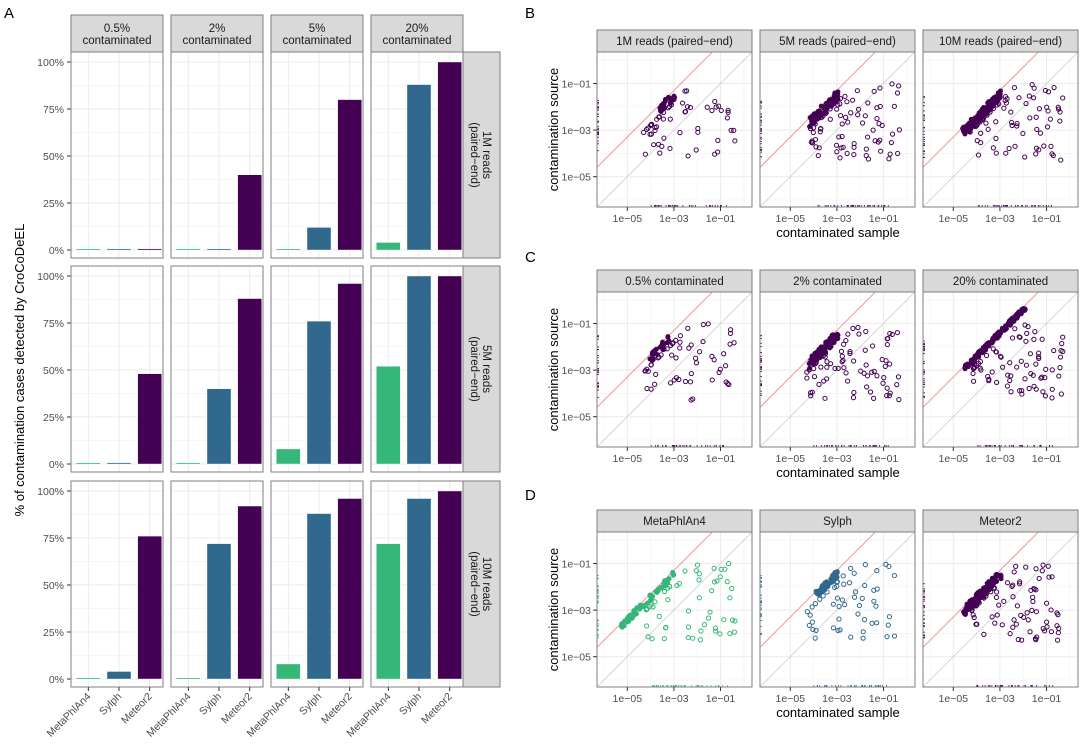 Image resolution: width=1080 pixels, height=749 pixels. Describe the element at coordinates (9, 13) in the screenshot. I see `panel-label-a: A` at that location.